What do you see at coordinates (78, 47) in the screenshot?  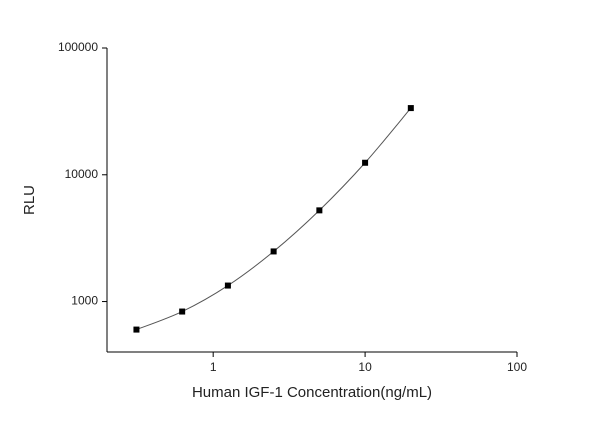 I see `y-tick-label: 100000` at bounding box center [78, 47].